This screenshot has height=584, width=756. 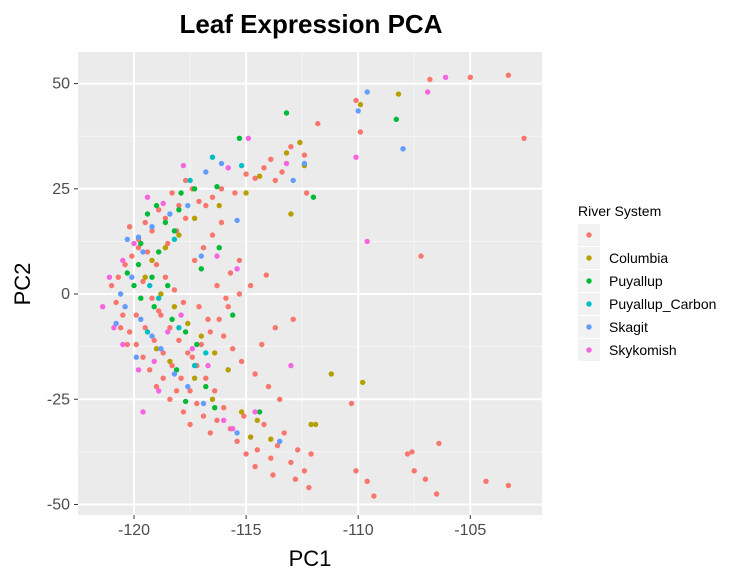 What do you see at coordinates (65, 294) in the screenshot?
I see `y-tick-label: 0` at bounding box center [65, 294].